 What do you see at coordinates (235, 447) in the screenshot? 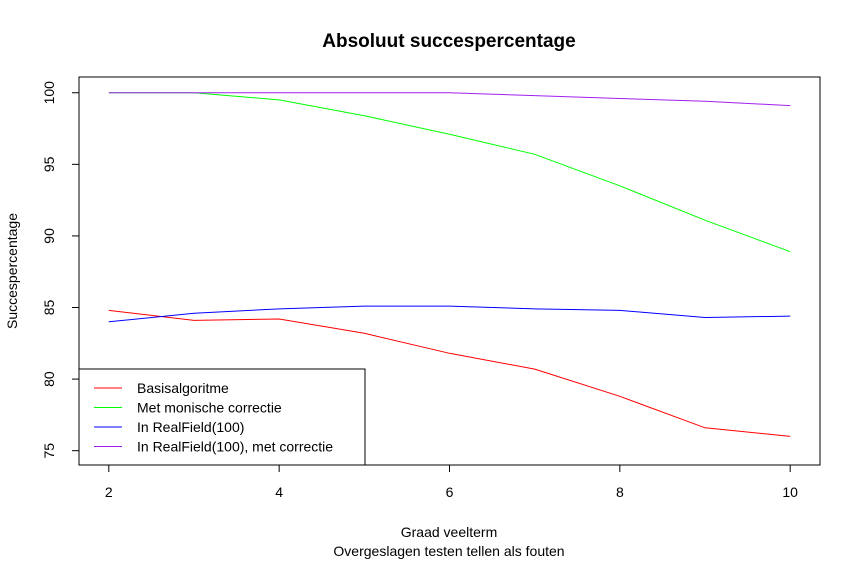
I see `legend-label: In RealField(100), met correctie` at bounding box center [235, 447].